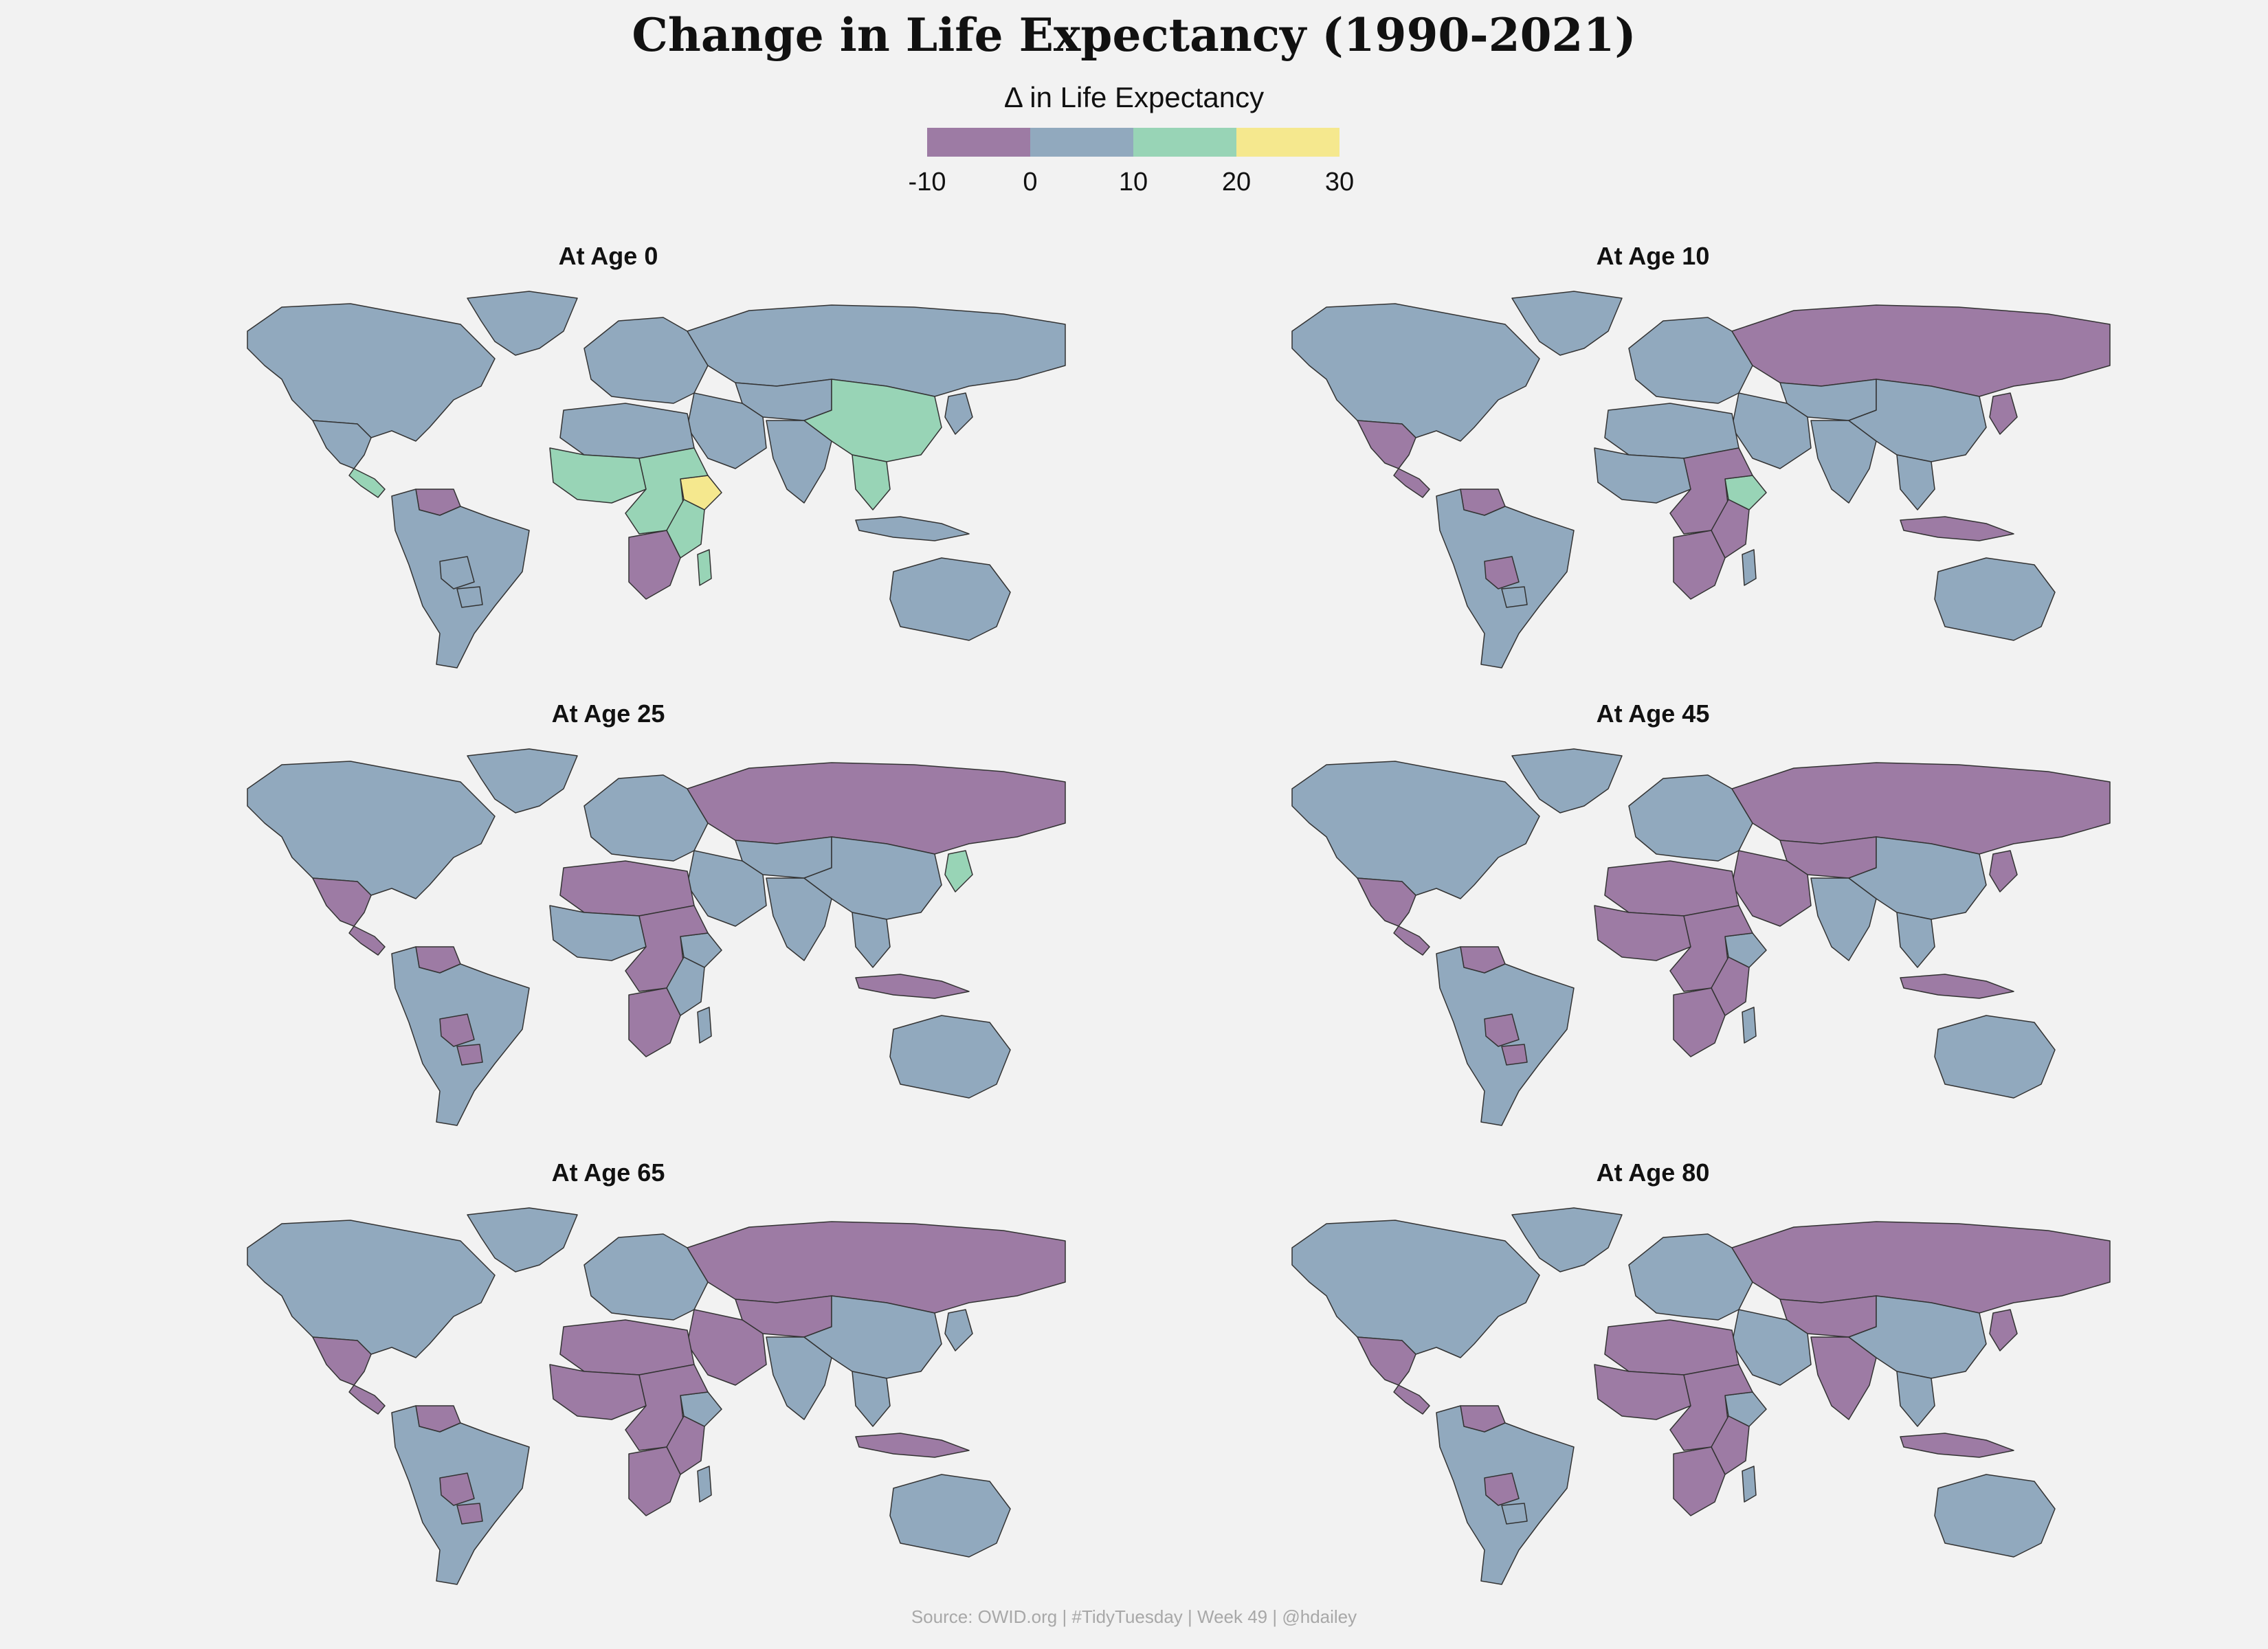 This screenshot has width=2268, height=1649. I want to click on color-legend, so click(1133, 142).